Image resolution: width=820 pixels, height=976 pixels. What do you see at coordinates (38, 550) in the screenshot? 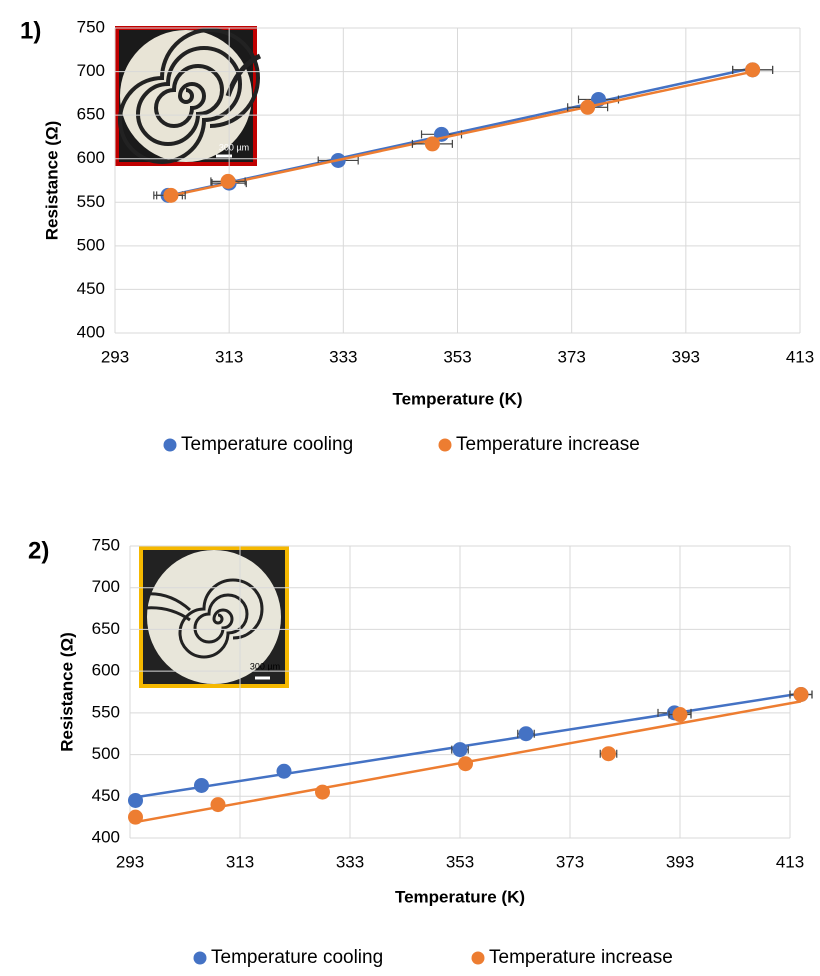
I see `panel-label: 2)` at bounding box center [38, 550].